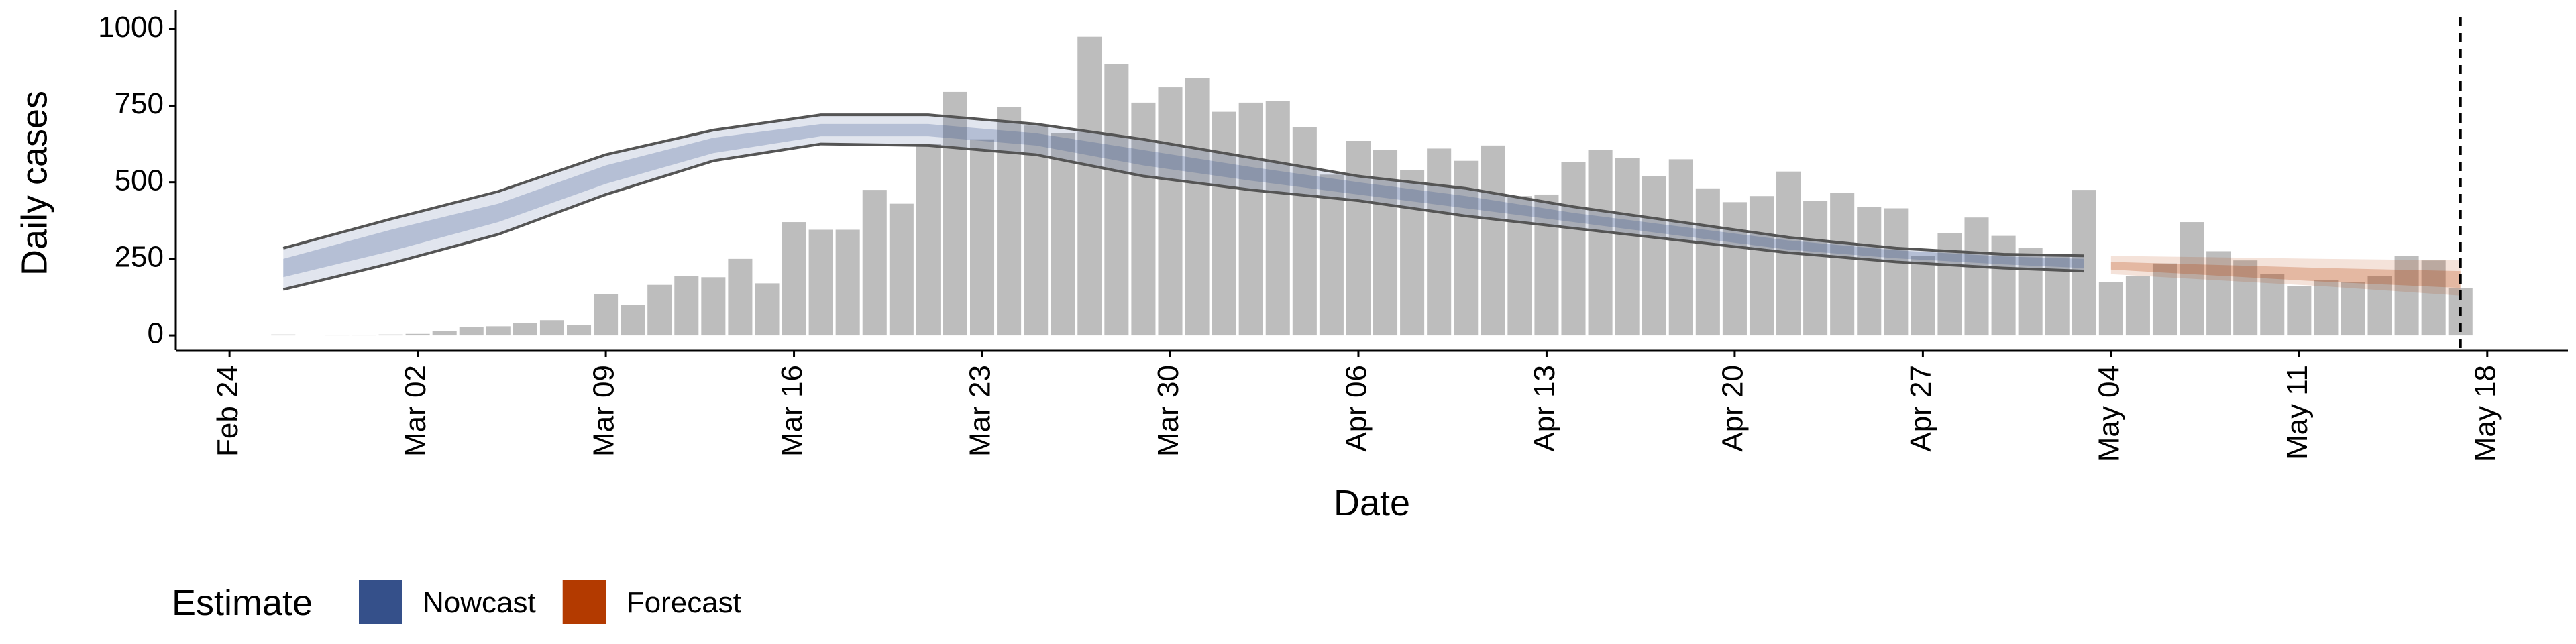  I want to click on y-axis-title: Daily cases, so click(34, 183).